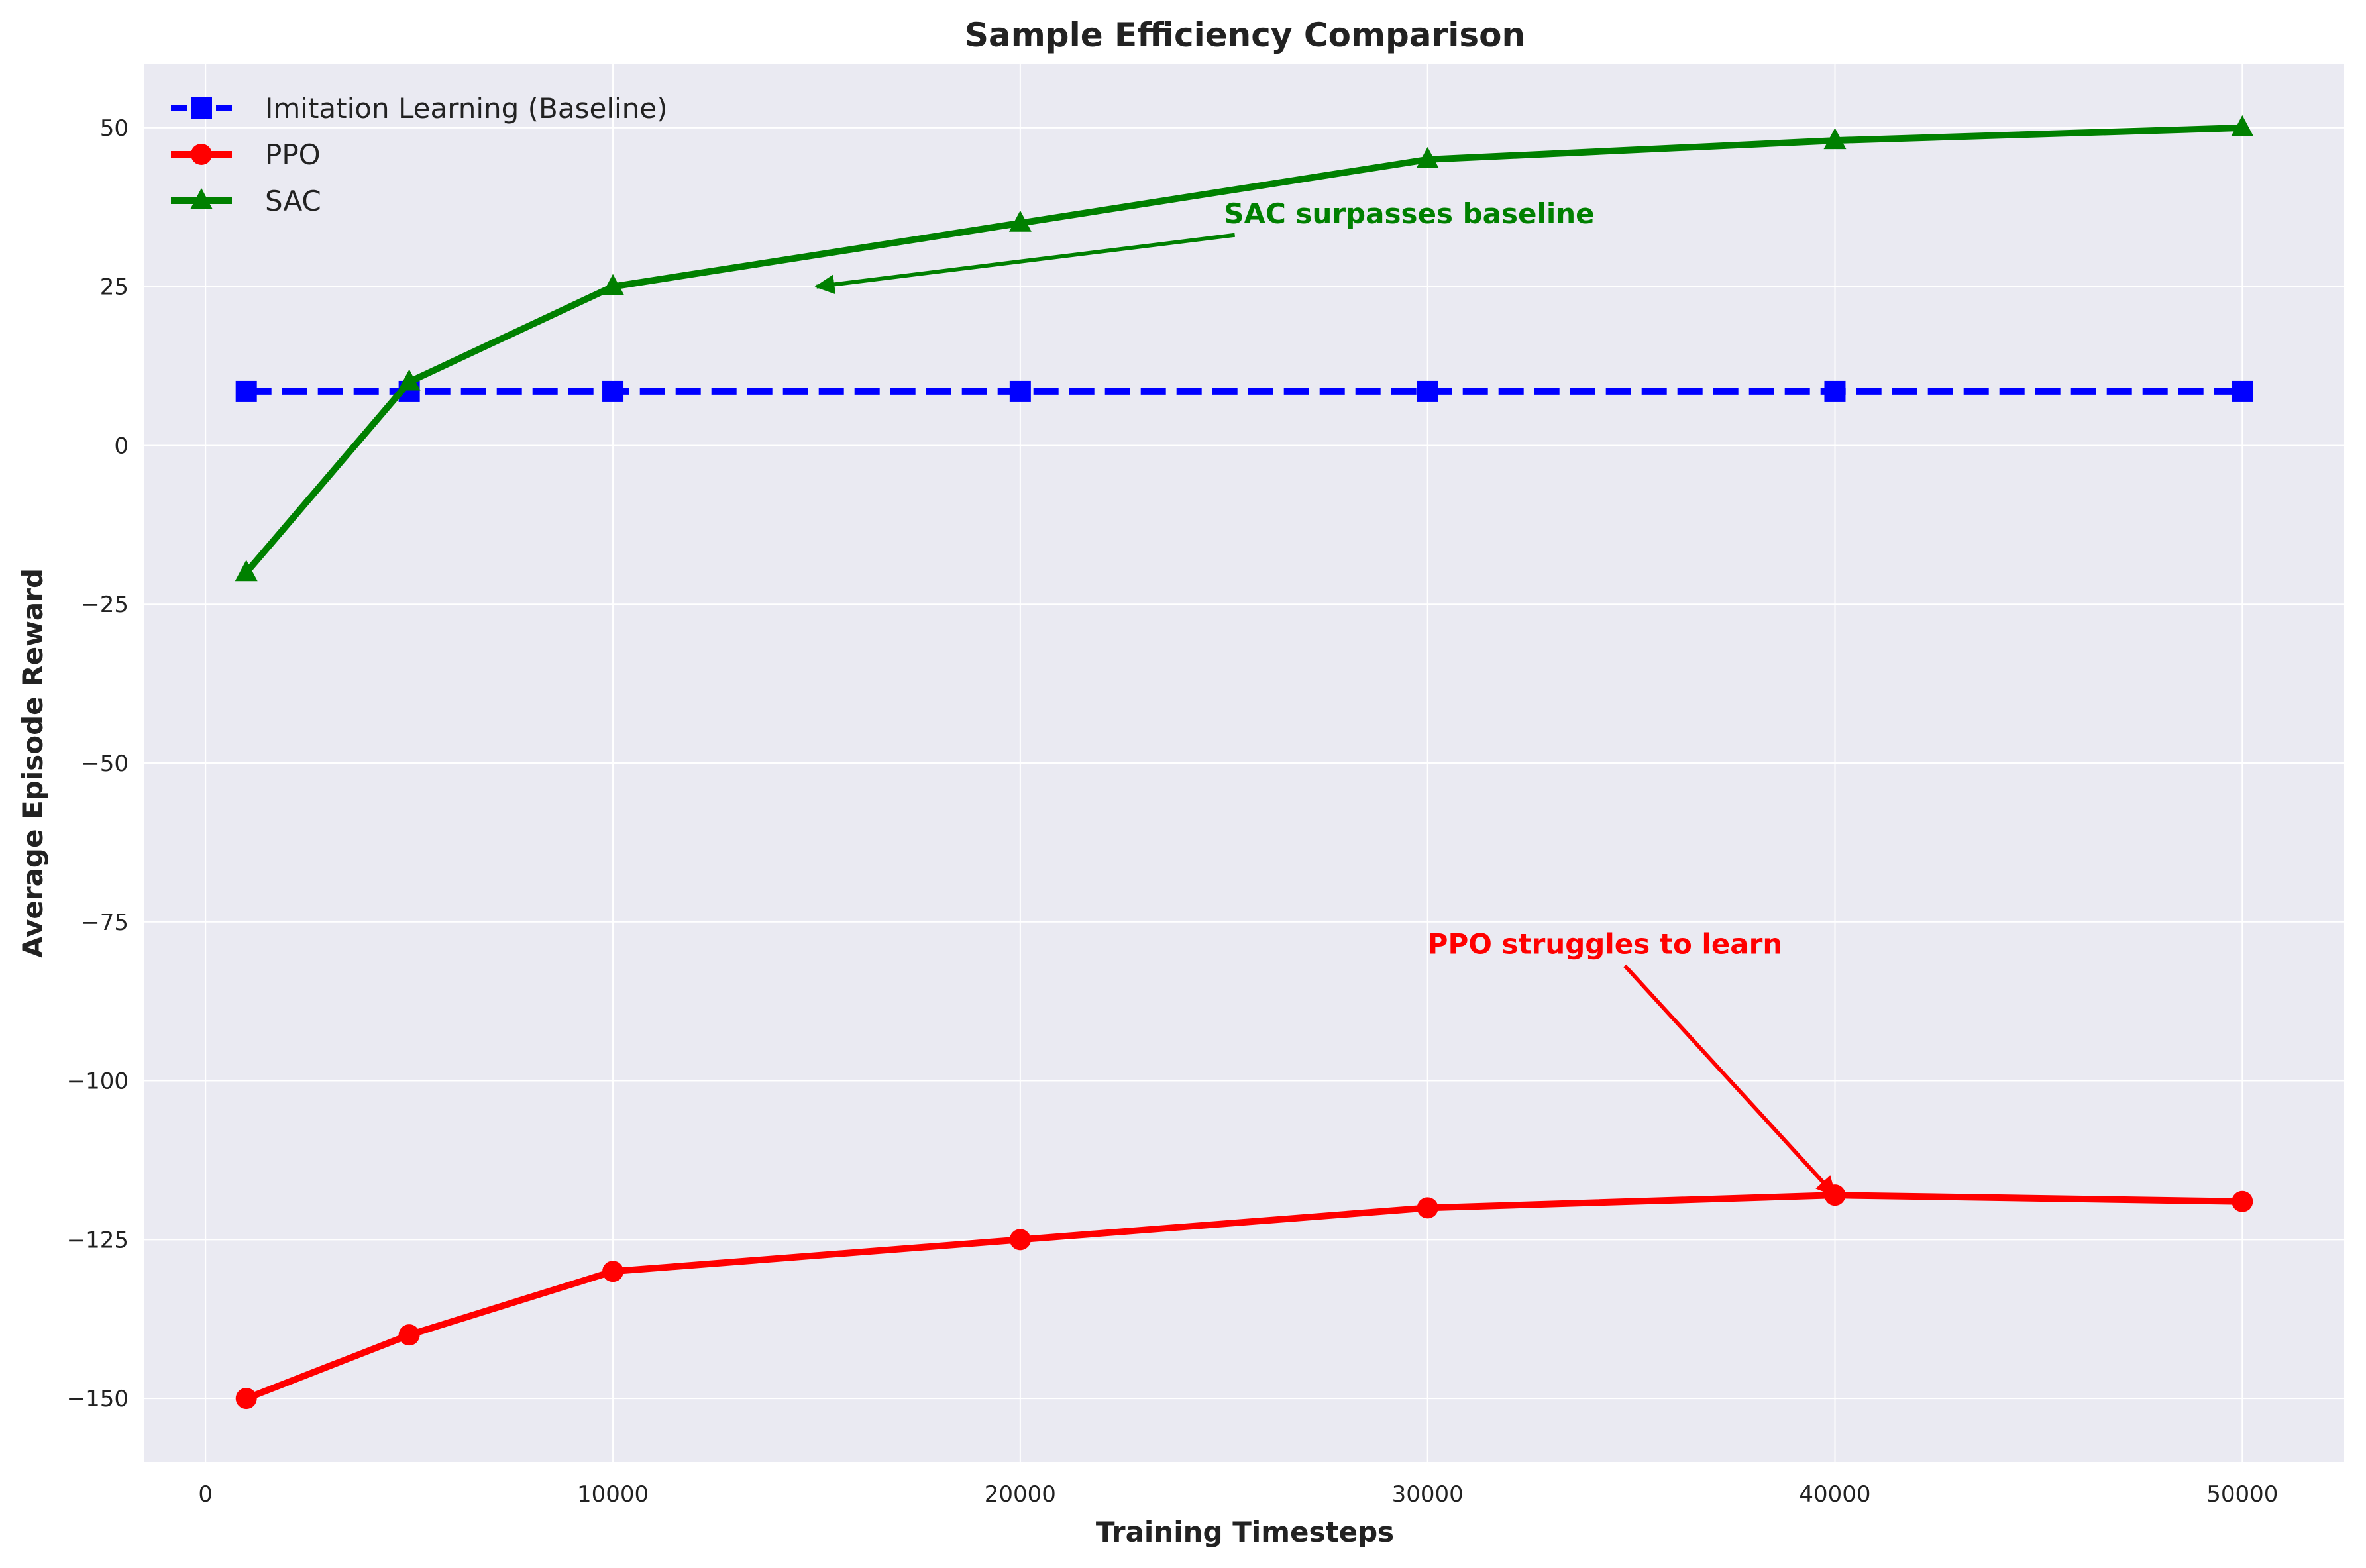 Image resolution: width=2366 pixels, height=1568 pixels. Describe the element at coordinates (105, 764) in the screenshot. I see `y-tick-label: −50` at that location.